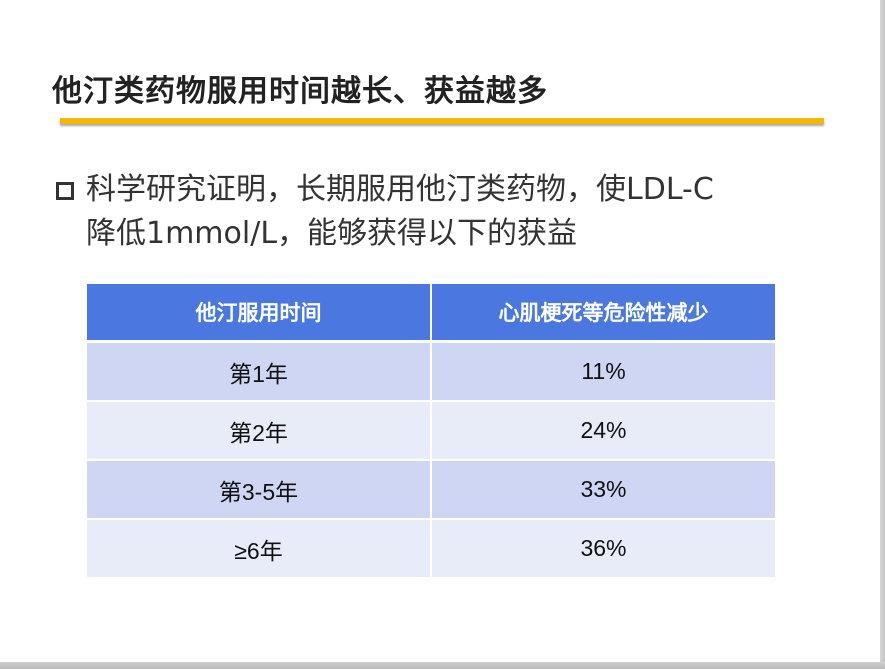  I want to click on table-row: 第2年 24%, so click(431, 431).